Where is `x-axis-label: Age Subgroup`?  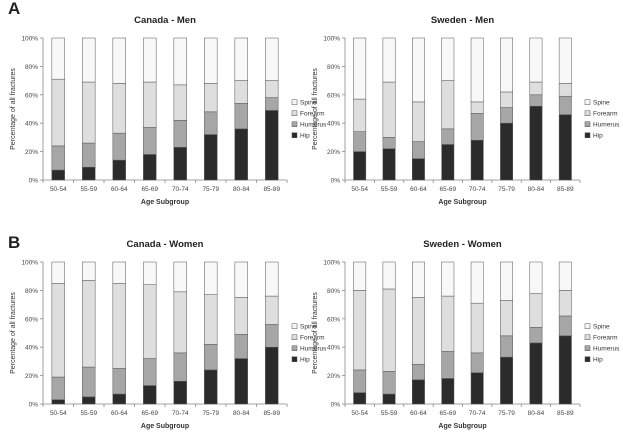
x-axis-label: Age Subgroup is located at coordinates (165, 202).